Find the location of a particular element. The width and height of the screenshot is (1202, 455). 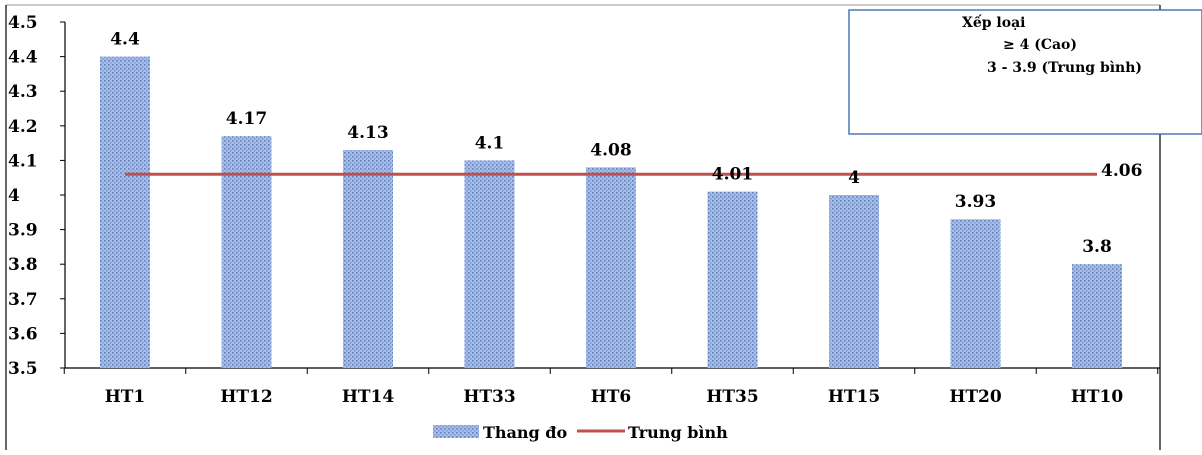

average-line-group: 4.06 is located at coordinates (633, 171).